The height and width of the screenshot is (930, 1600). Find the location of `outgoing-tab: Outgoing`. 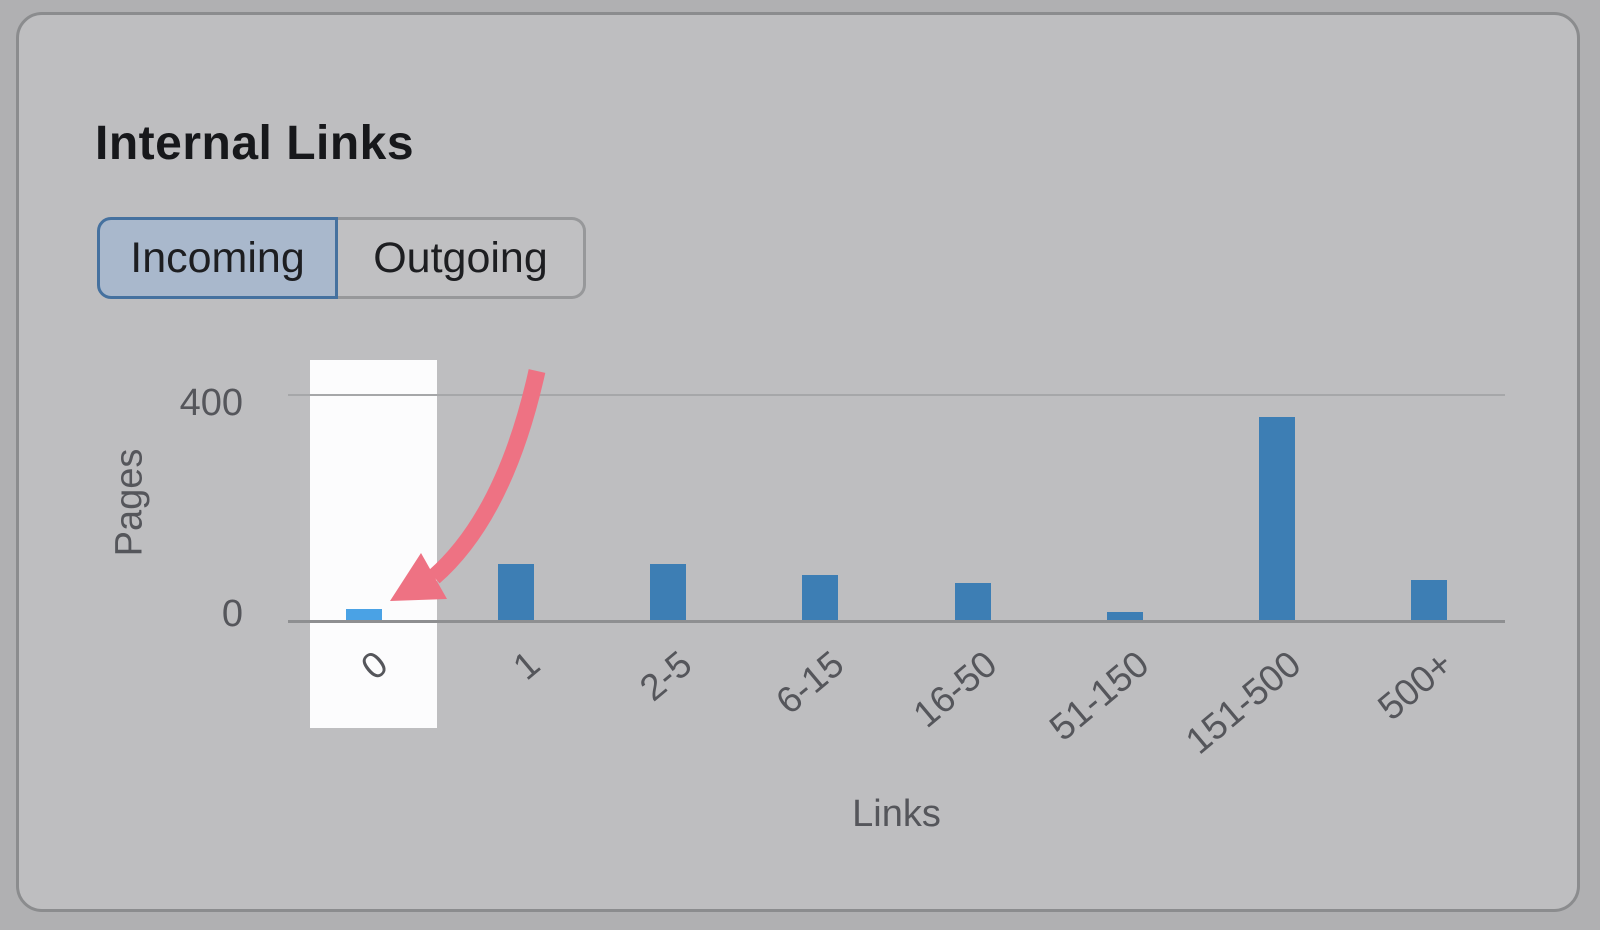

outgoing-tab: Outgoing is located at coordinates (462, 258).